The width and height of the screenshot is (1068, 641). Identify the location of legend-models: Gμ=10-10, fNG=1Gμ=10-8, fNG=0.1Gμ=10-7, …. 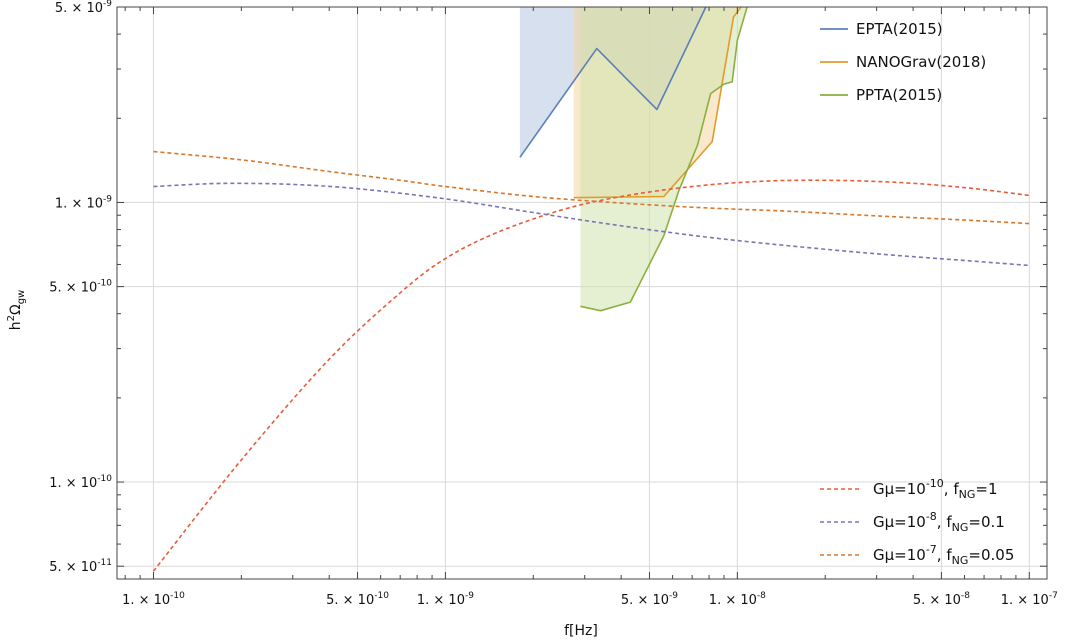
(917, 522).